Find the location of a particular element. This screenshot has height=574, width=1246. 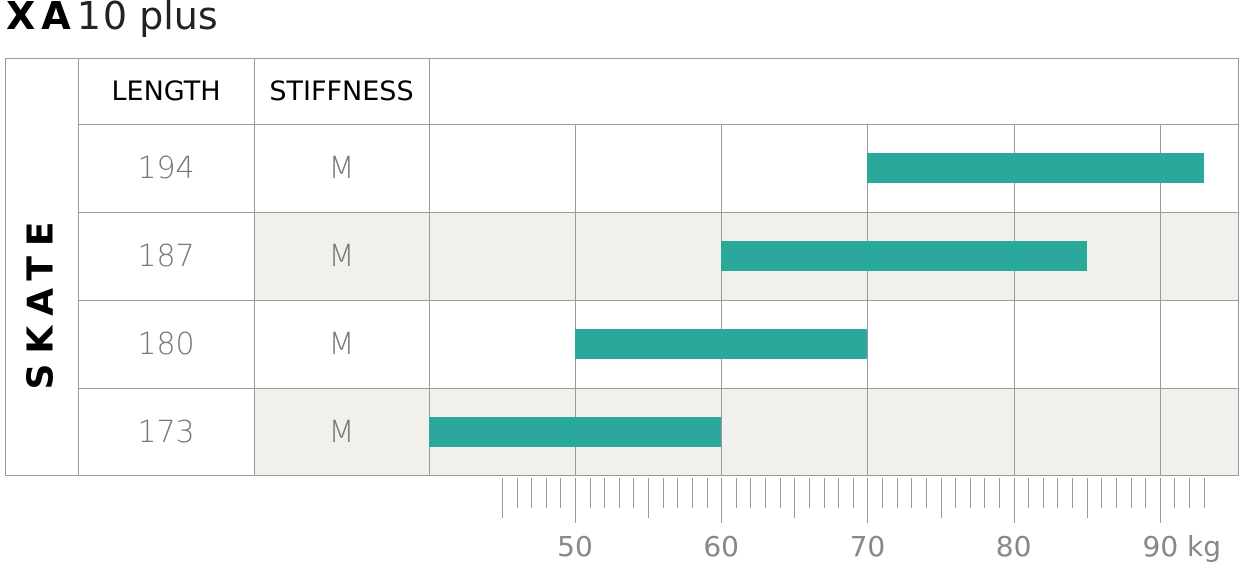

x-tick-label: 80 is located at coordinates (1013, 546).